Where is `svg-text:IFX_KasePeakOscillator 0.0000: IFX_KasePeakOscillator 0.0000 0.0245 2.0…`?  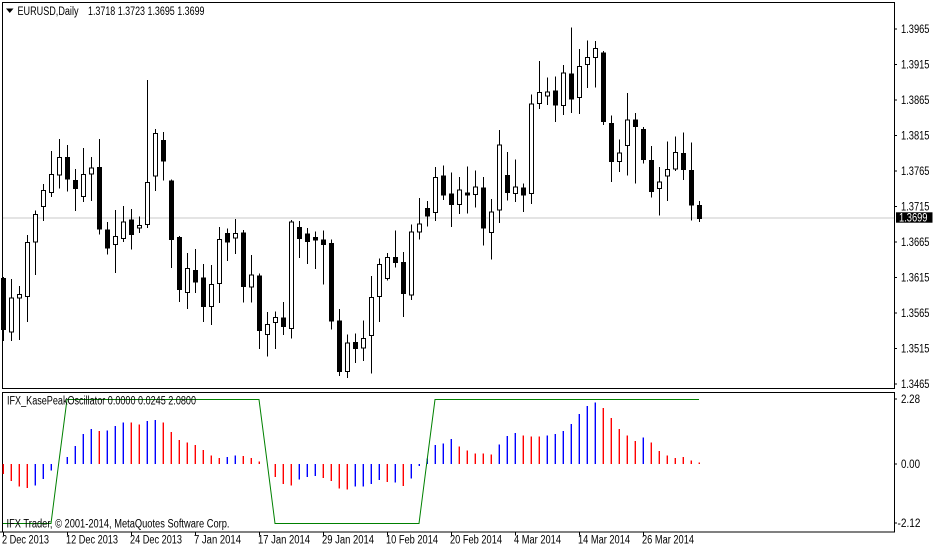 svg-text:IFX_KasePeakOscillator 0.0000: IFX_KasePeakOscillator 0.0000 0.0245 2.0… is located at coordinates (101, 402).